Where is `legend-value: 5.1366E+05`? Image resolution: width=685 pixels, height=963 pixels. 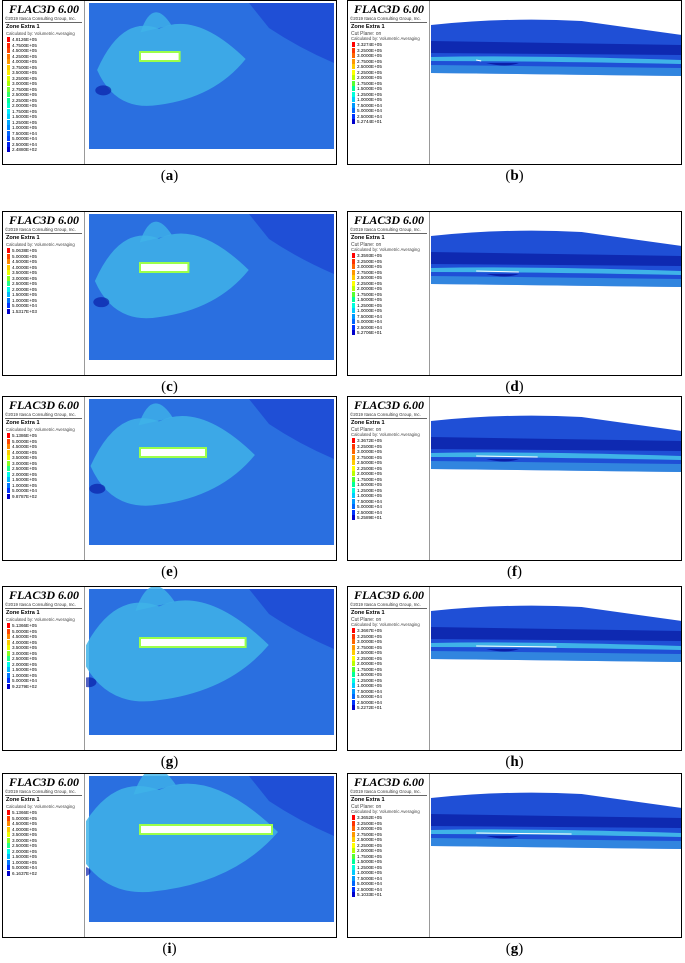
legend-value: 5.1366E+05 is located at coordinates (24, 812).